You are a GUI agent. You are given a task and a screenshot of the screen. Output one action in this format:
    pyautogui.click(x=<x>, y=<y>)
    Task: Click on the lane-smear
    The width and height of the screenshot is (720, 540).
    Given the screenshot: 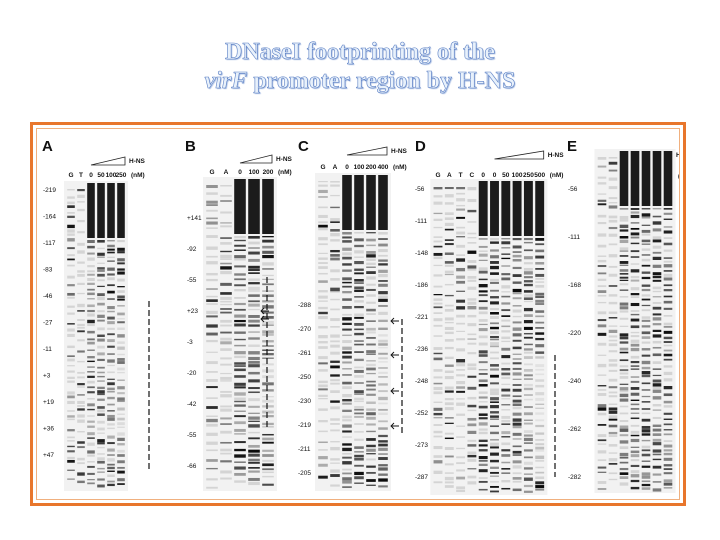 What is the action you would take?
    pyautogui.click(x=540, y=208)
    